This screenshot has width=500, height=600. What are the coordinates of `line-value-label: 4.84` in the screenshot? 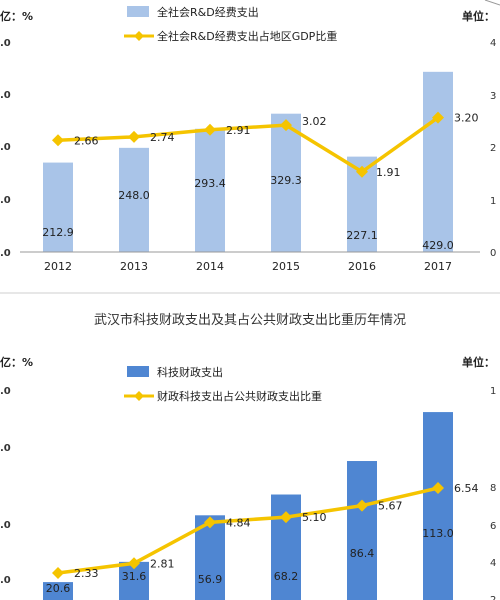 It's located at (238, 522).